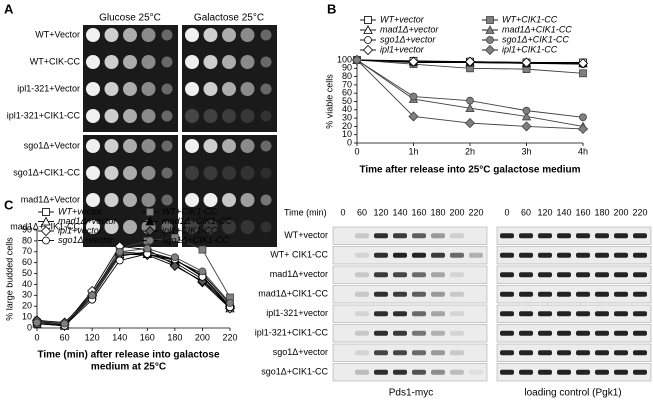 Image resolution: width=653 pixels, height=403 pixels. Describe the element at coordinates (563, 212) in the screenshot. I see `time-label: 140` at that location.